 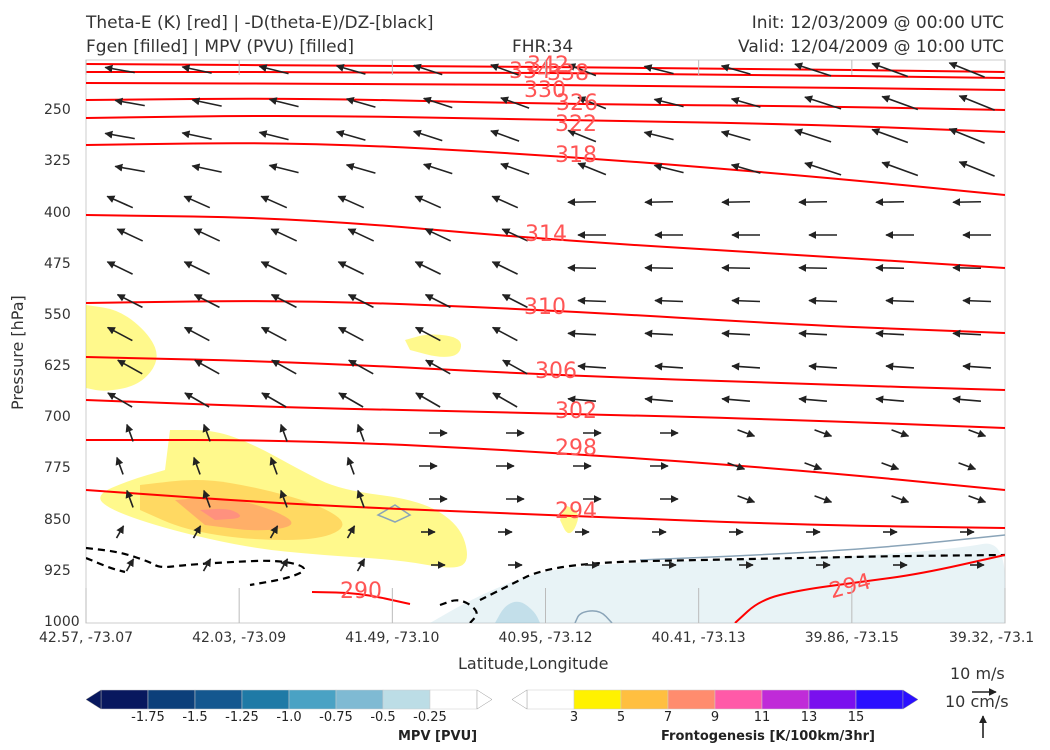 I want to click on fgen-colorbar-tick: 9, so click(x=715, y=717).